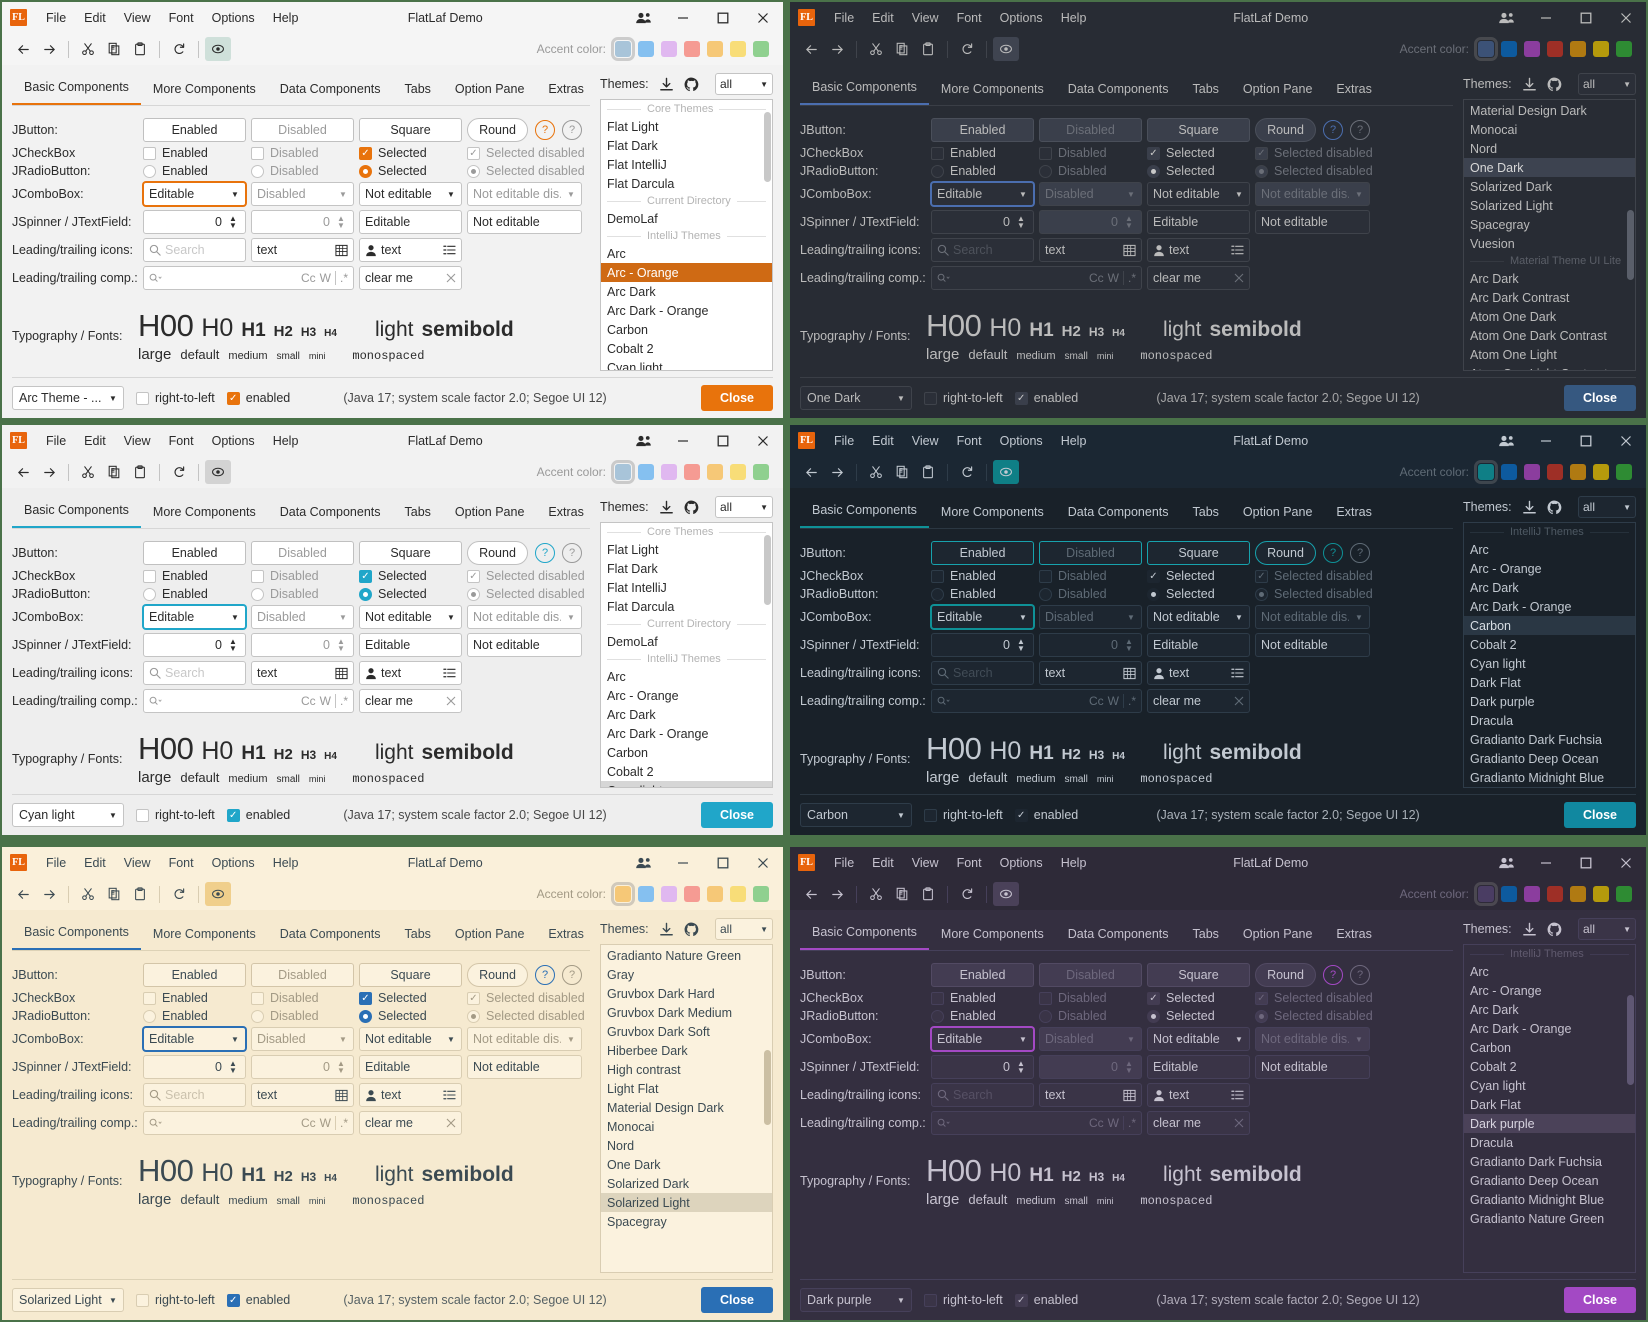 The image size is (1648, 1322). What do you see at coordinates (410, 1095) in the screenshot?
I see `text-with-person-input: text` at bounding box center [410, 1095].